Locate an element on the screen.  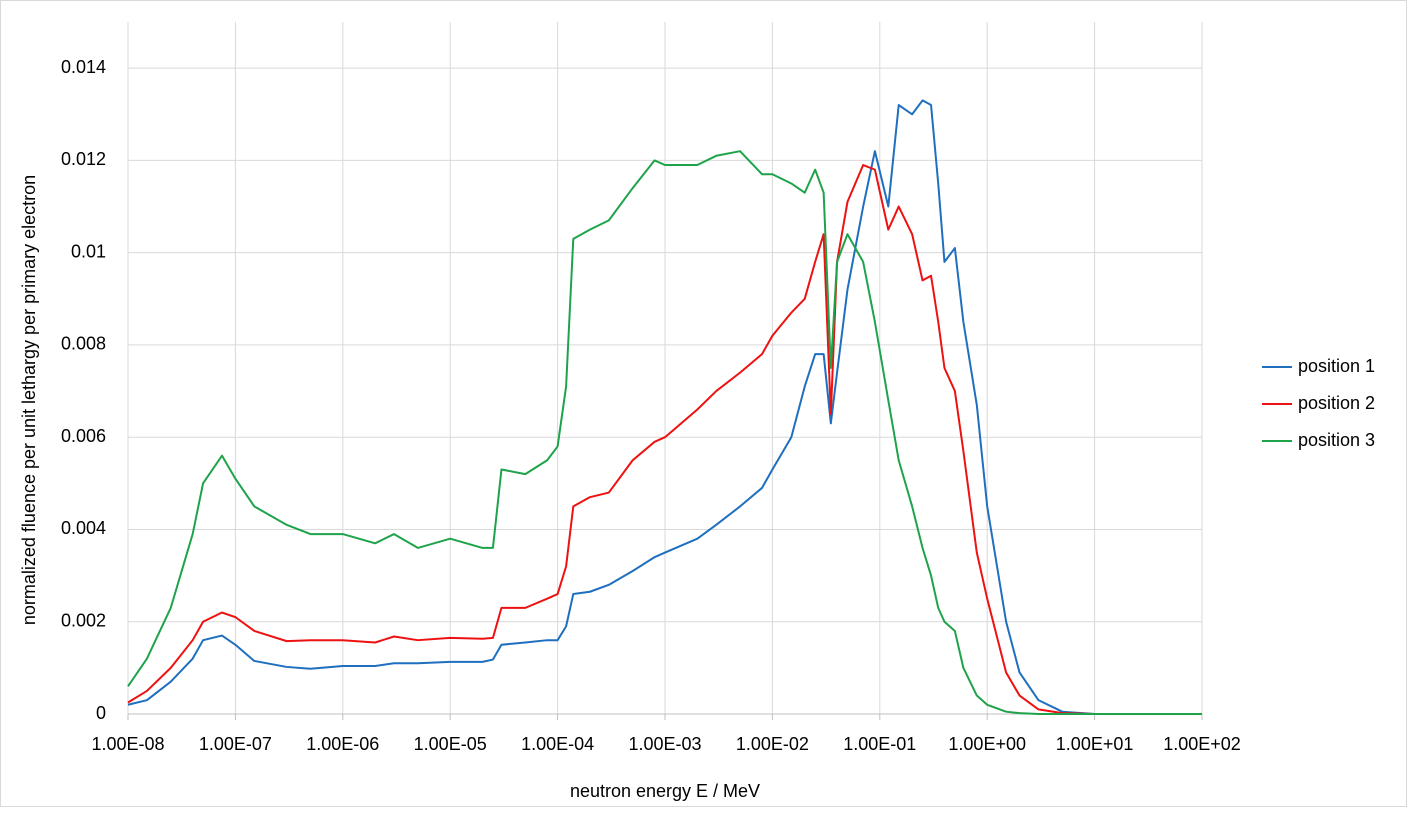
y-tick-label: 0.002 is located at coordinates (83, 620).